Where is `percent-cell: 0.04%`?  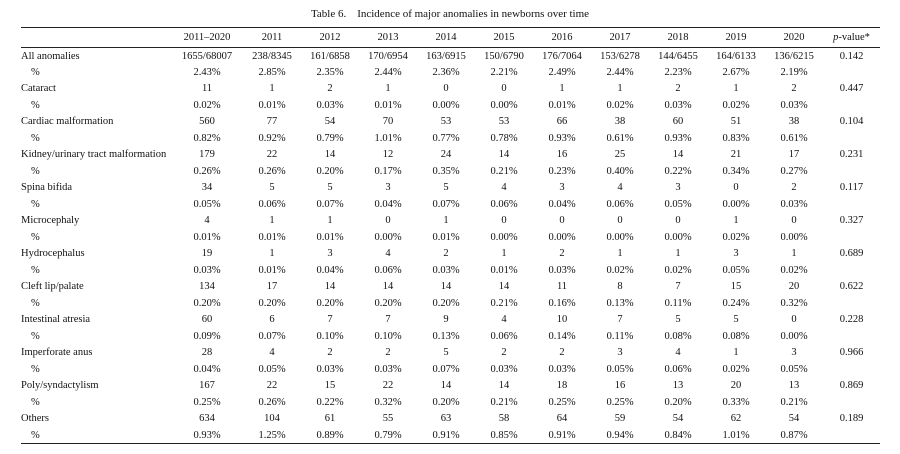 percent-cell: 0.04% is located at coordinates (330, 270).